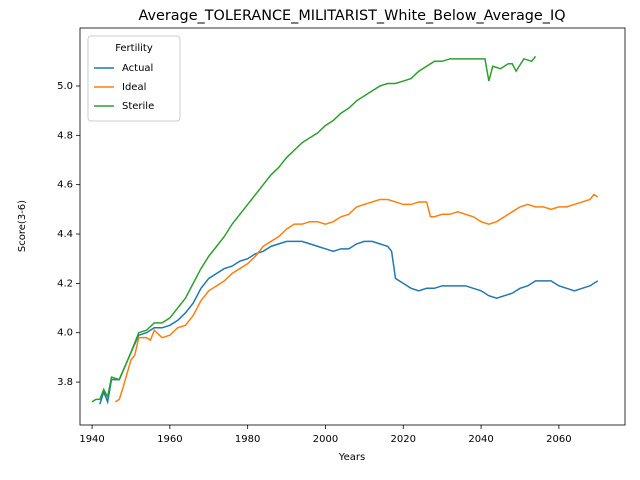 The height and width of the screenshot is (480, 640). Describe the element at coordinates (134, 48) in the screenshot. I see `legend-title: Fertility` at that location.